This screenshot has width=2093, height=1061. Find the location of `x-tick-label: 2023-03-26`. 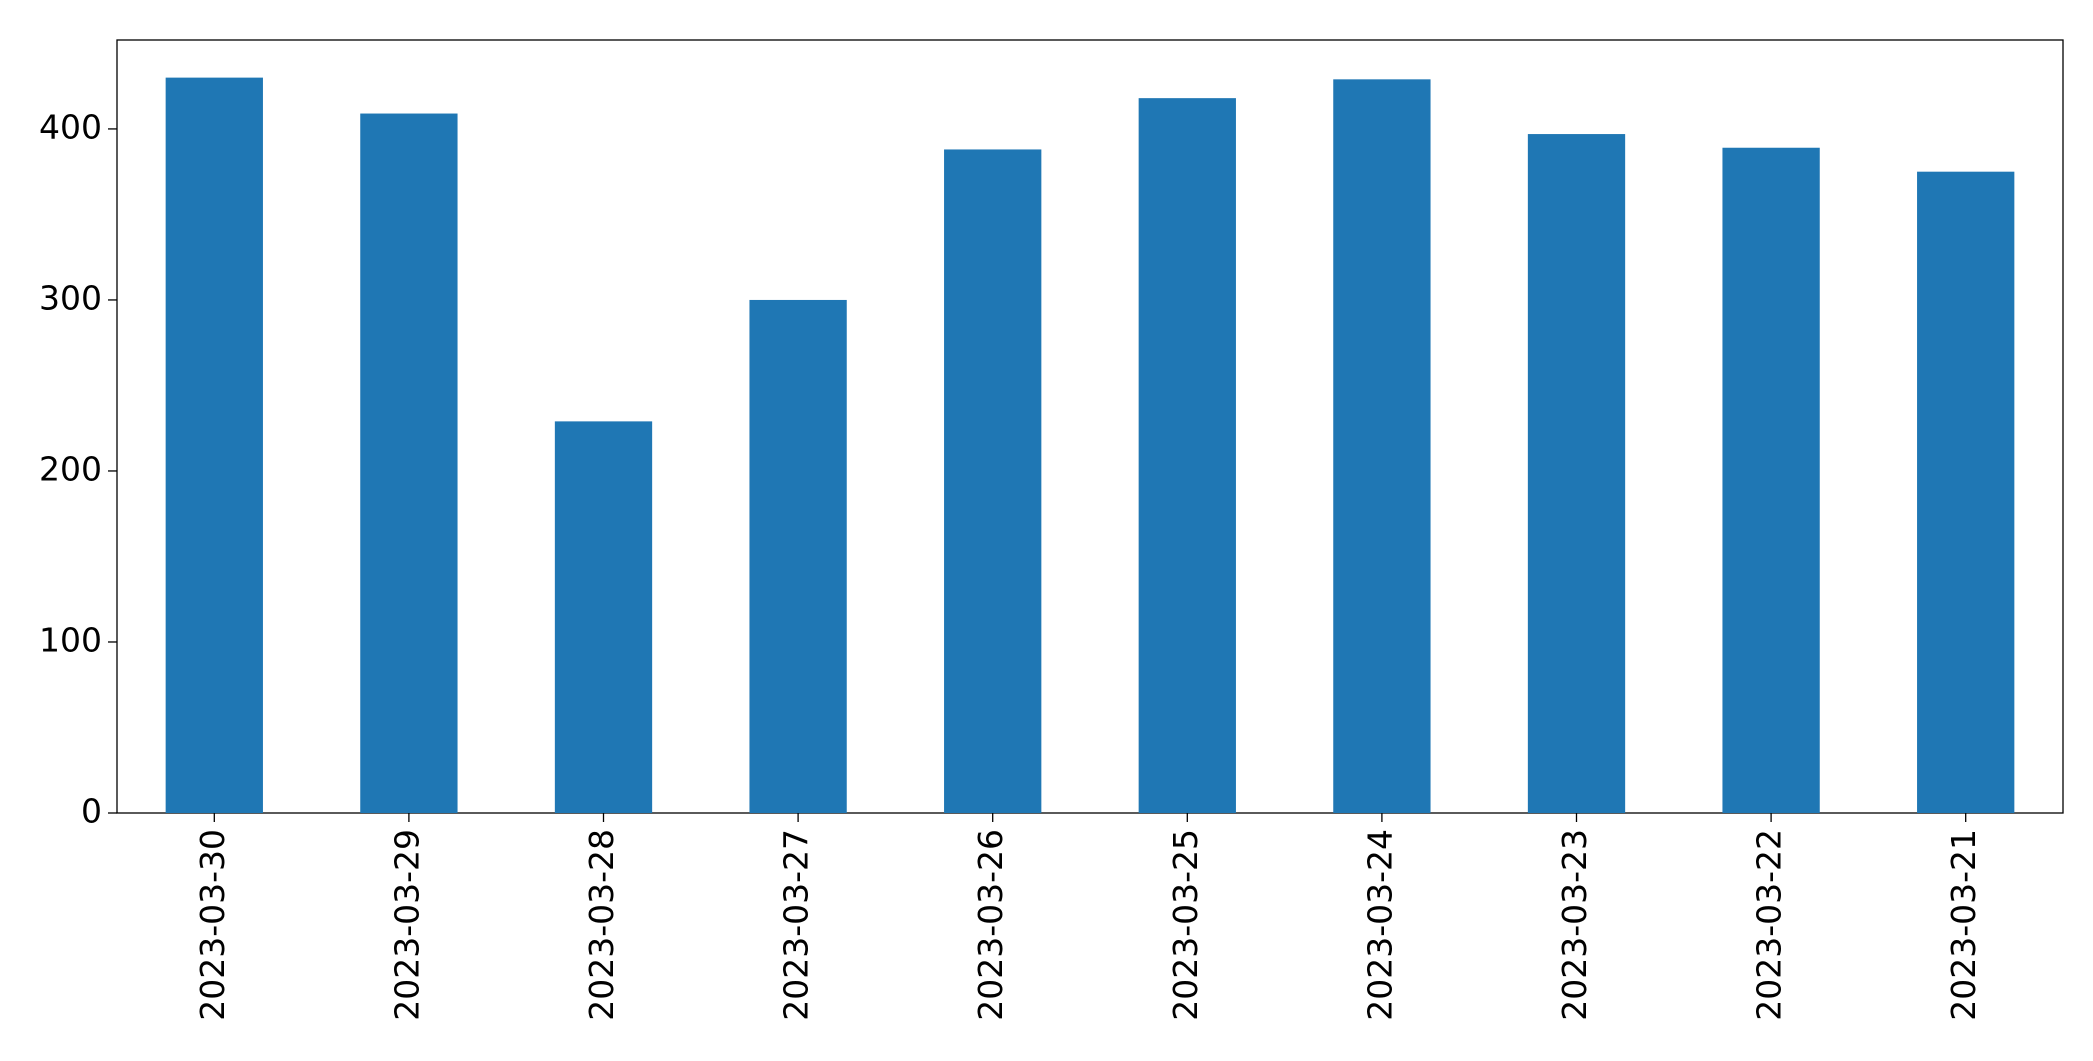

x-tick-label: 2023-03-26 is located at coordinates (990, 925).